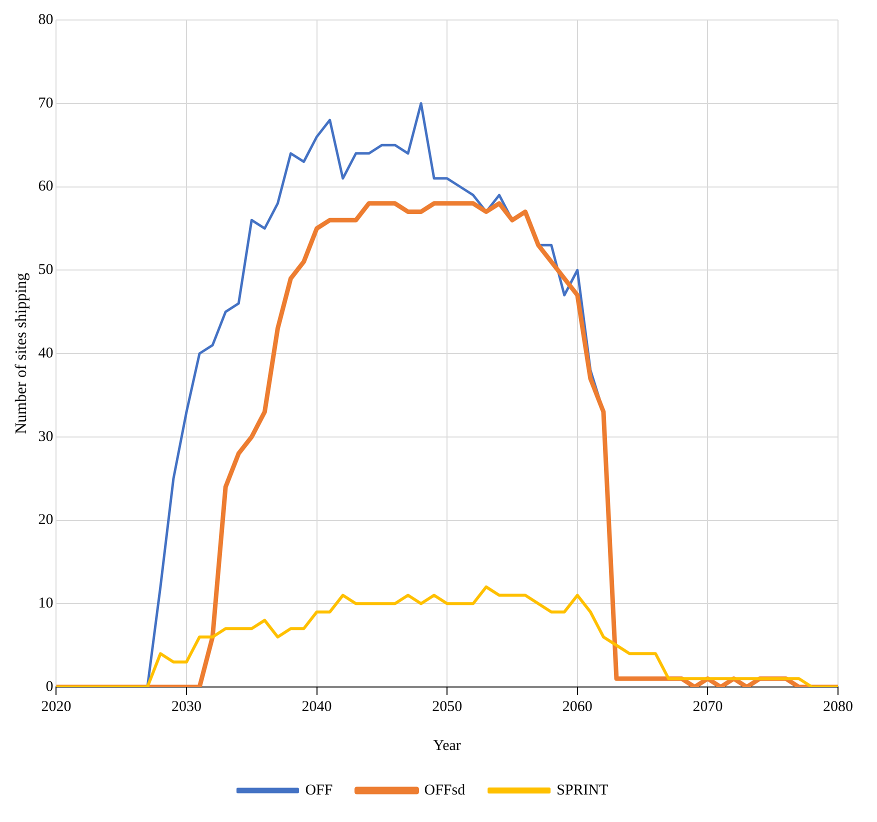 The image size is (877, 822). Describe the element at coordinates (46, 103) in the screenshot. I see `y-tick-label: 70` at that location.